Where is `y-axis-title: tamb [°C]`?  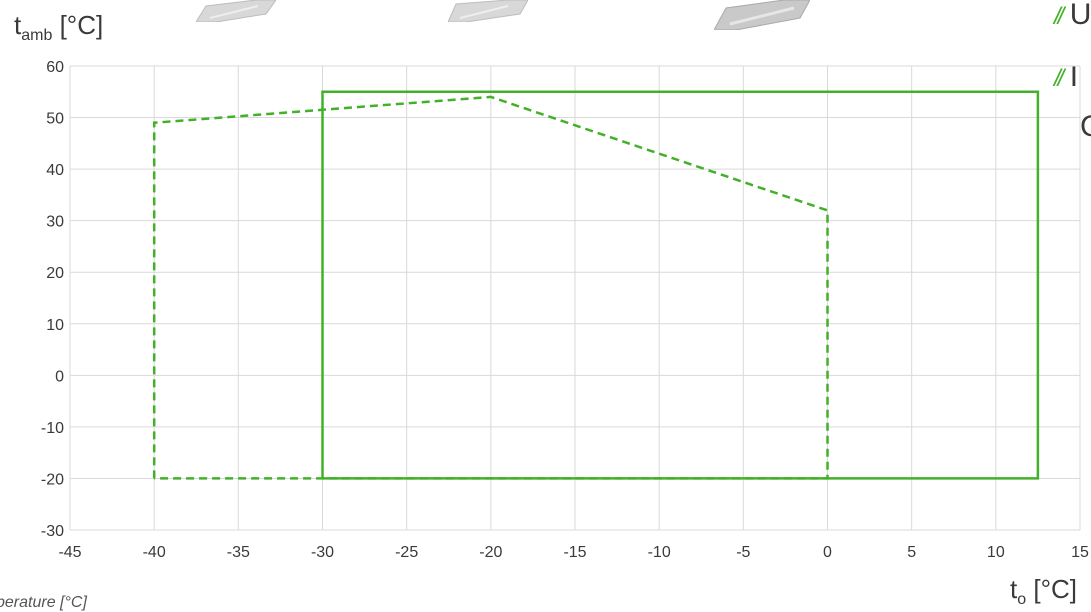 y-axis-title: tamb [°C] is located at coordinates (59, 27).